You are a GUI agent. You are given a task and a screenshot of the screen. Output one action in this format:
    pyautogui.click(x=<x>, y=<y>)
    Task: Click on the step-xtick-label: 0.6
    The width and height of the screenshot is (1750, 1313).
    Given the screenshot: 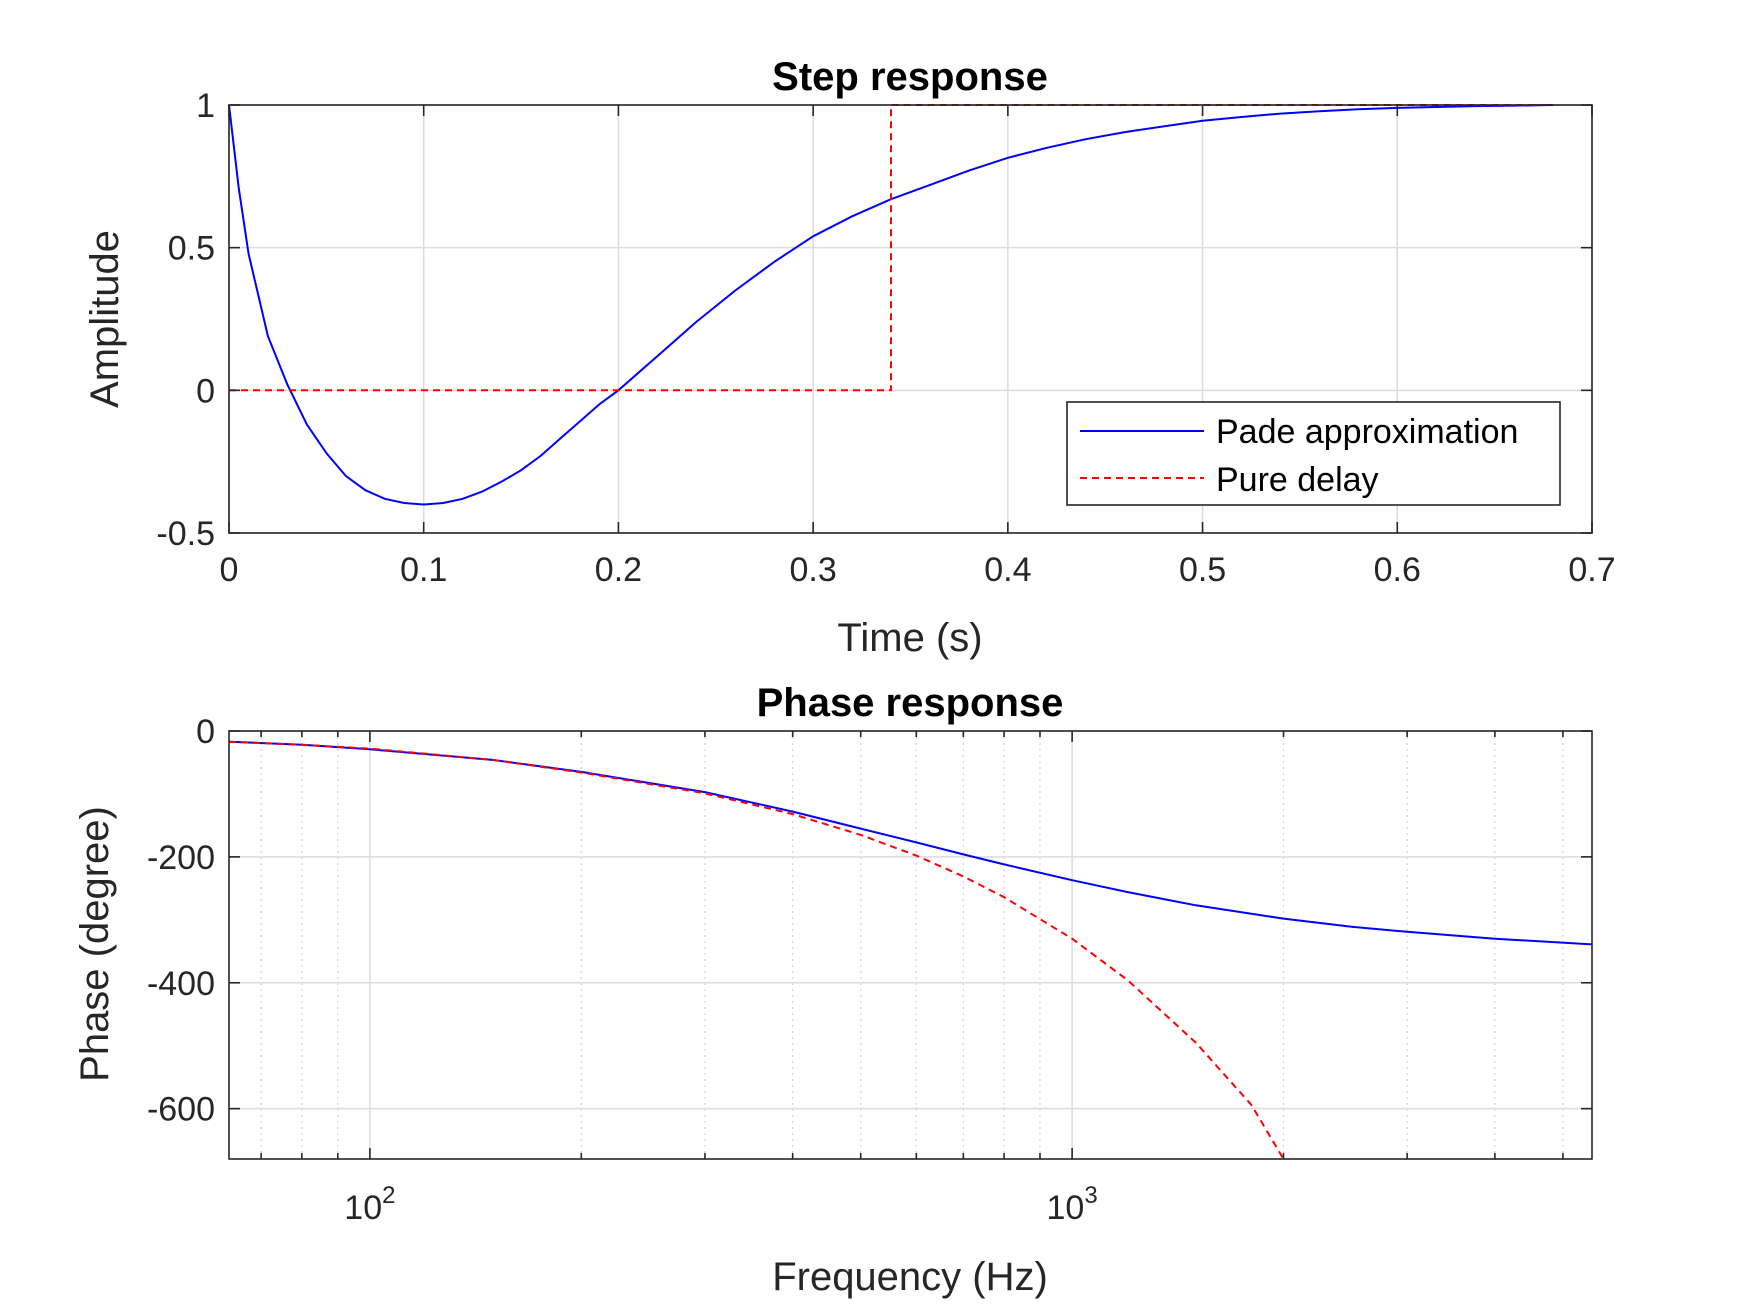 What is the action you would take?
    pyautogui.click(x=1397, y=570)
    